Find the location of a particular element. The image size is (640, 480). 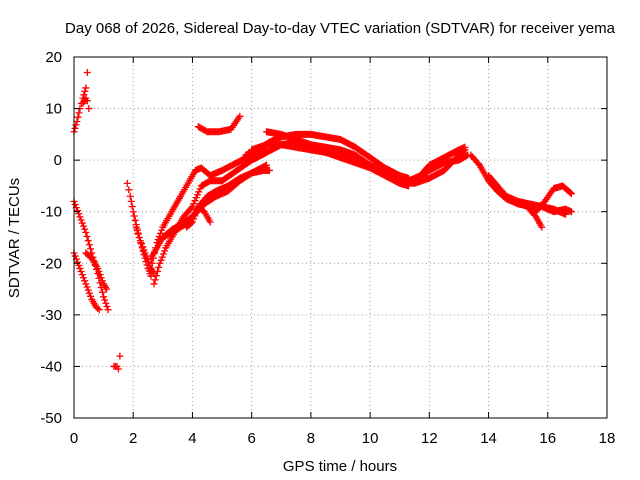

x-tick-label: 16 is located at coordinates (547, 438).